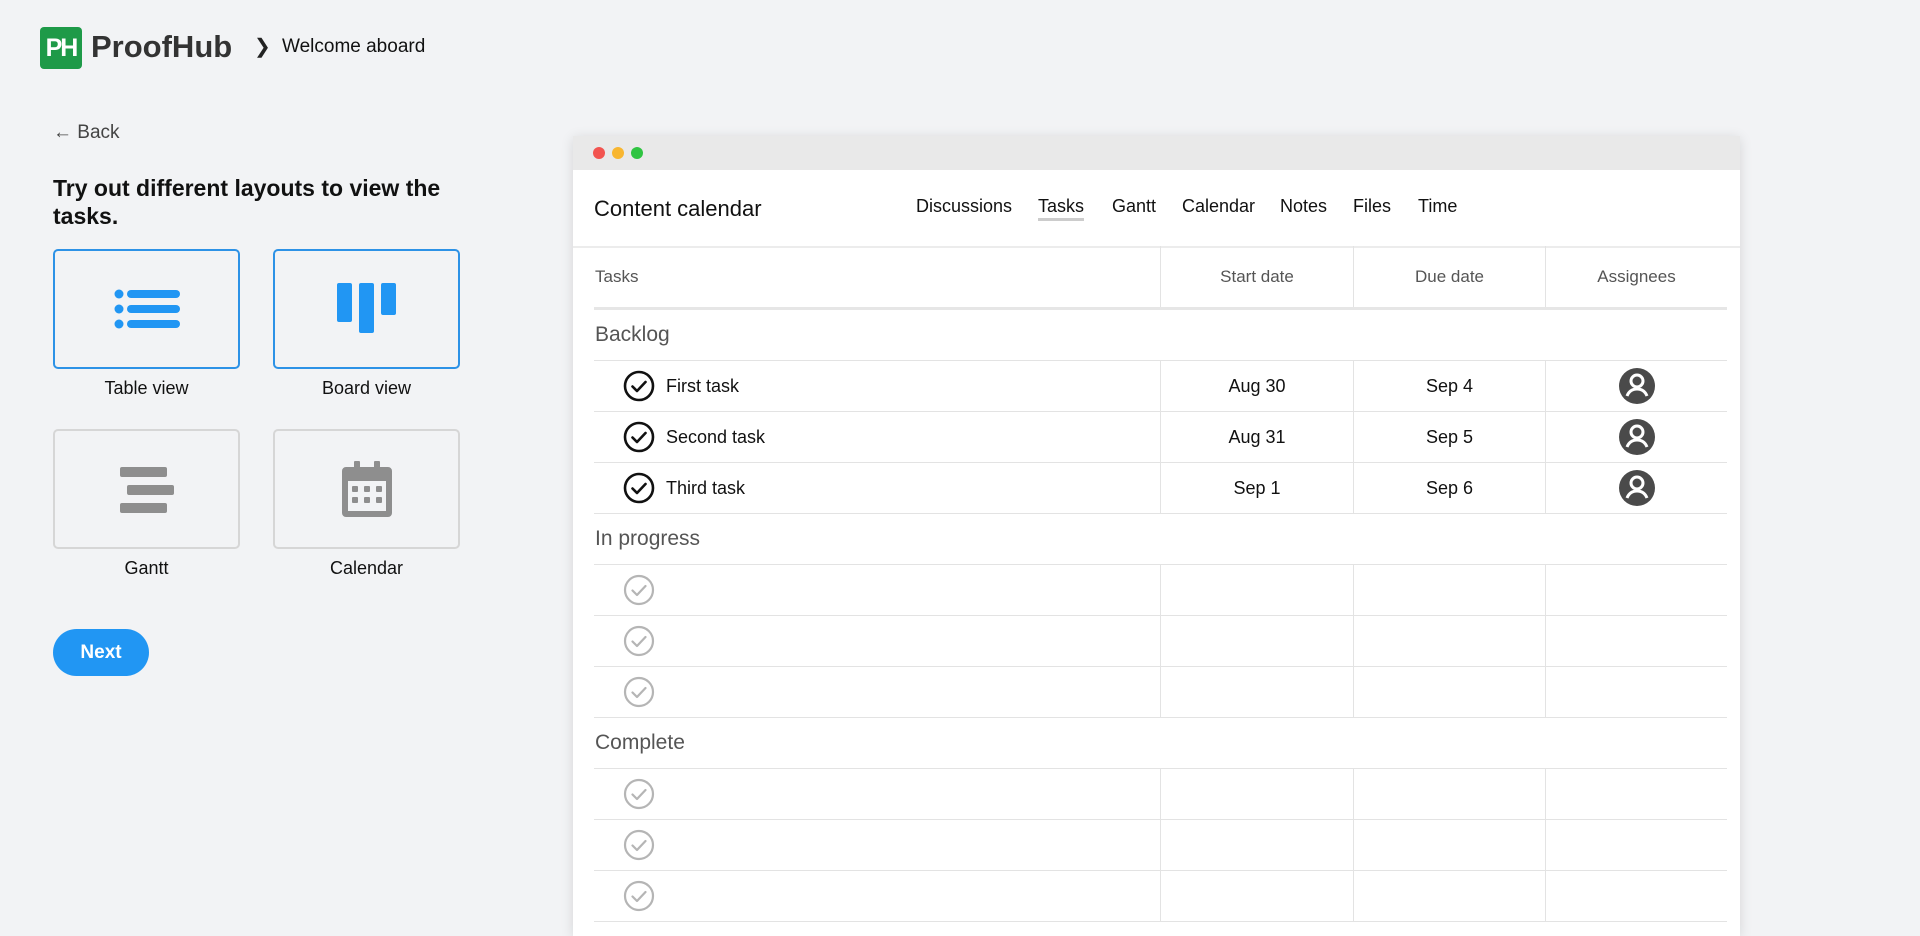  Describe the element at coordinates (1156, 247) in the screenshot. I see `divider` at that location.